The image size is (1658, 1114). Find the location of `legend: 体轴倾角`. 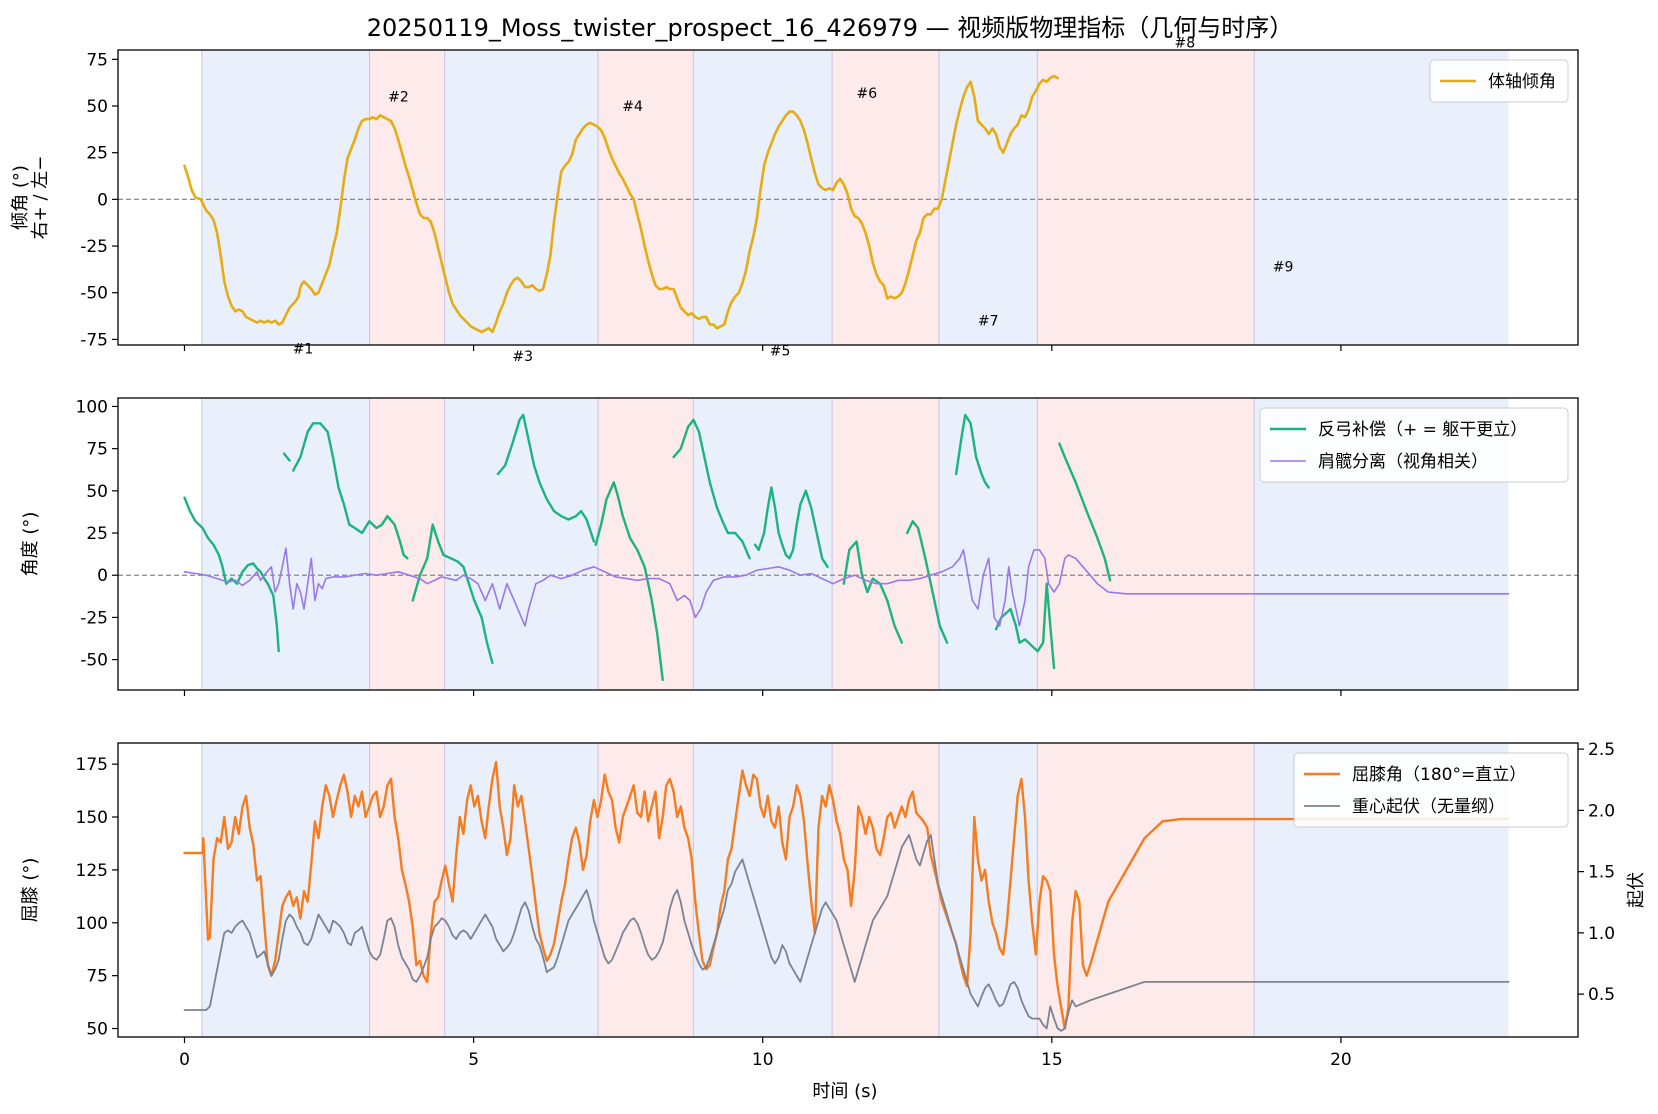

legend: 体轴倾角 is located at coordinates (1499, 81).